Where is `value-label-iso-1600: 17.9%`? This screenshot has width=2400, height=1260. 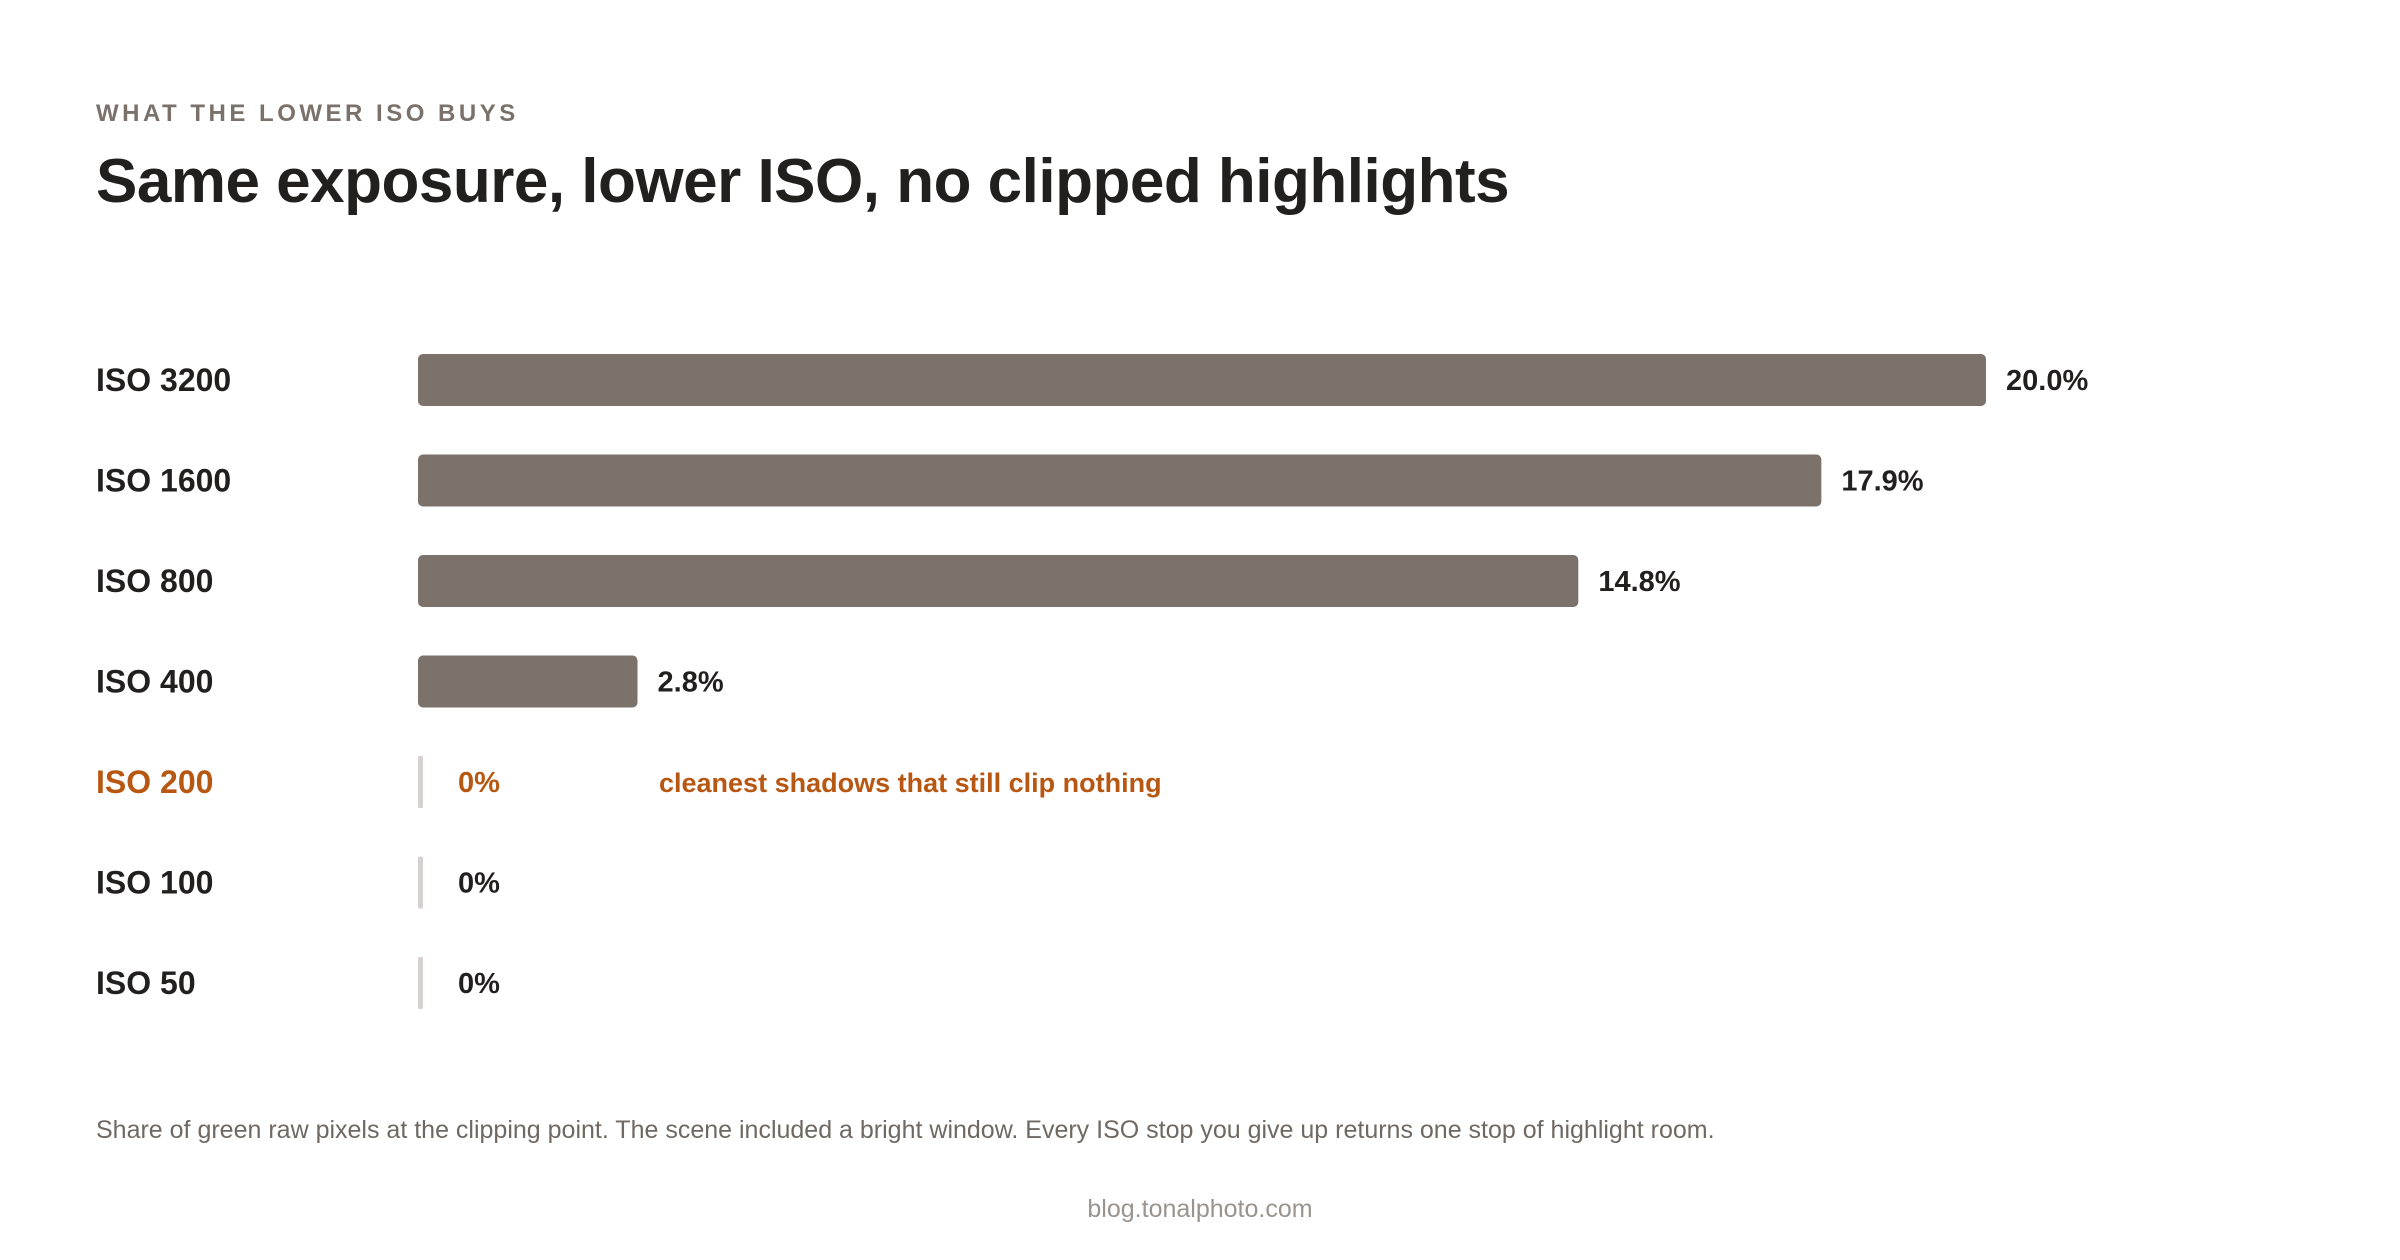 value-label-iso-1600: 17.9% is located at coordinates (1882, 482).